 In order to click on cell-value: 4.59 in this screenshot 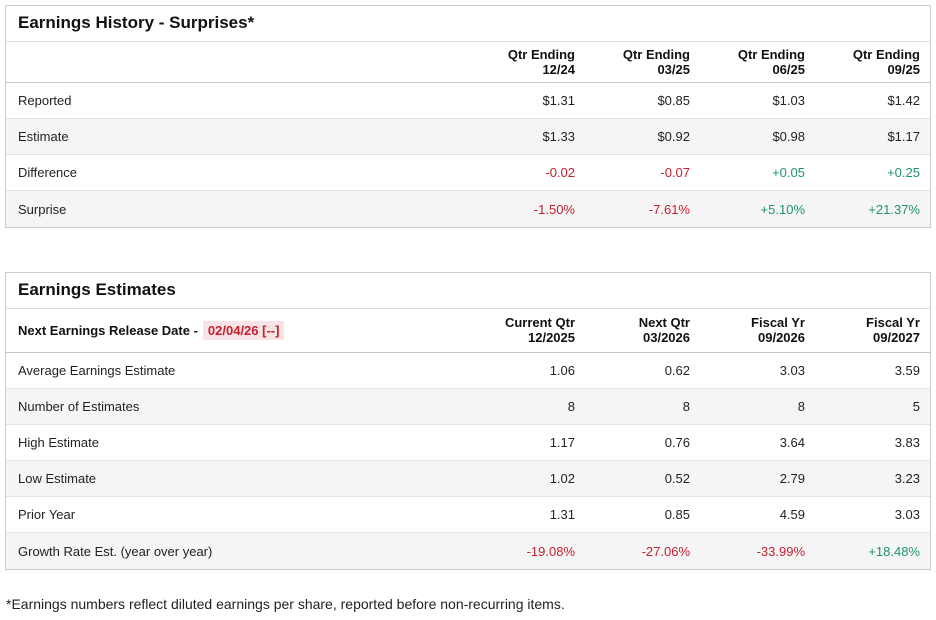, I will do `click(792, 514)`.